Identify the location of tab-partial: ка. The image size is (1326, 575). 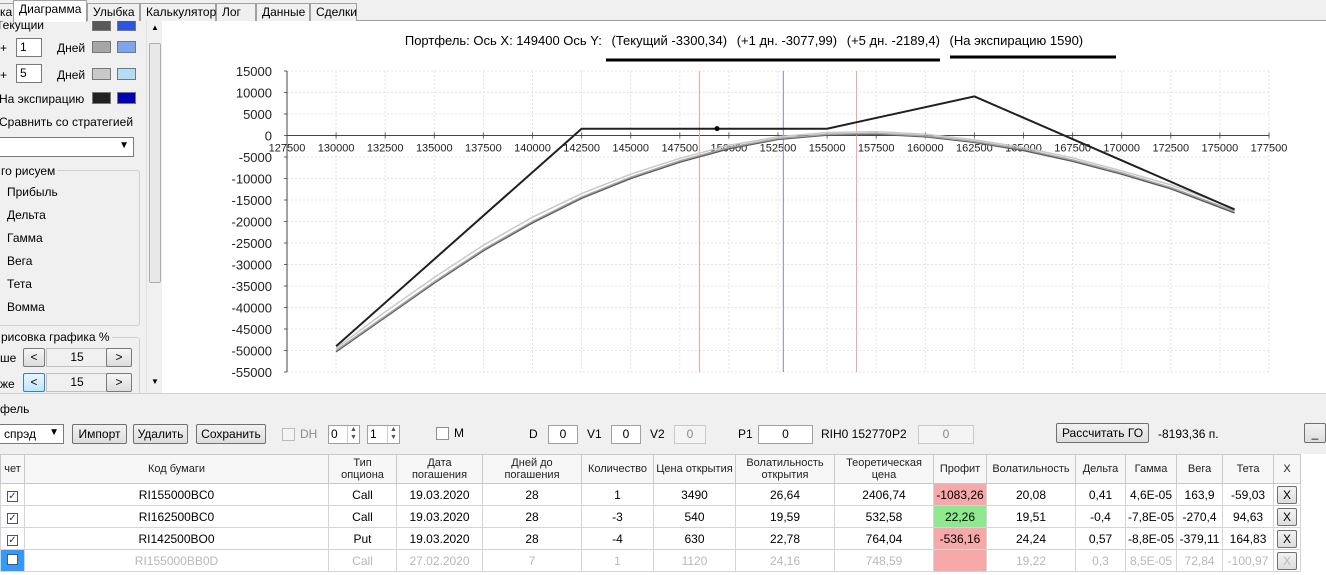
(7, 12).